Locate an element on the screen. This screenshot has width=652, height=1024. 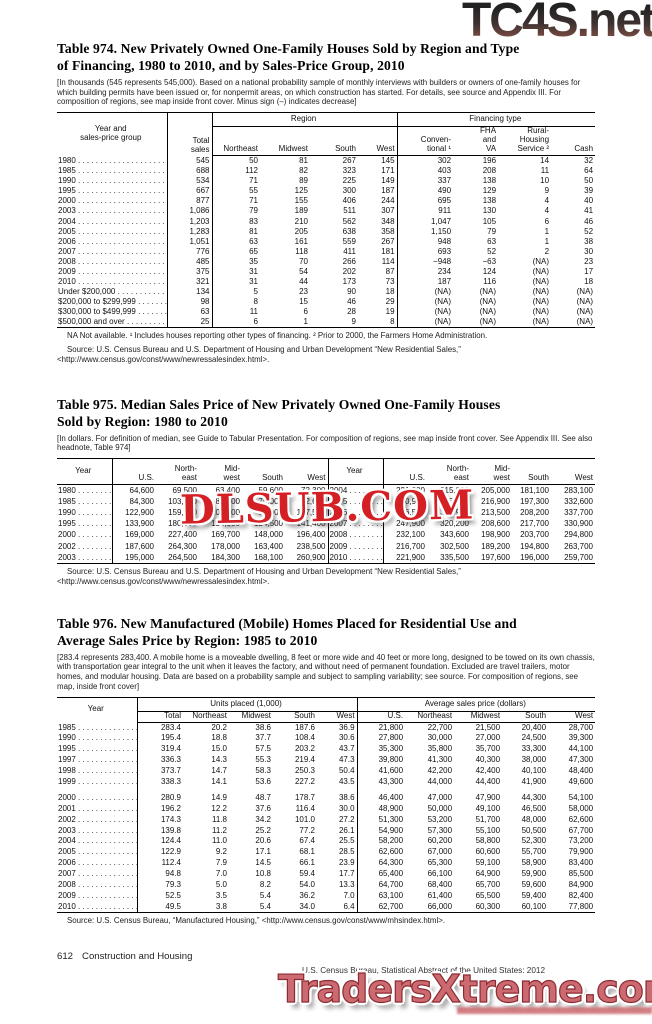
row-label: 1999 is located at coordinates (97, 782).